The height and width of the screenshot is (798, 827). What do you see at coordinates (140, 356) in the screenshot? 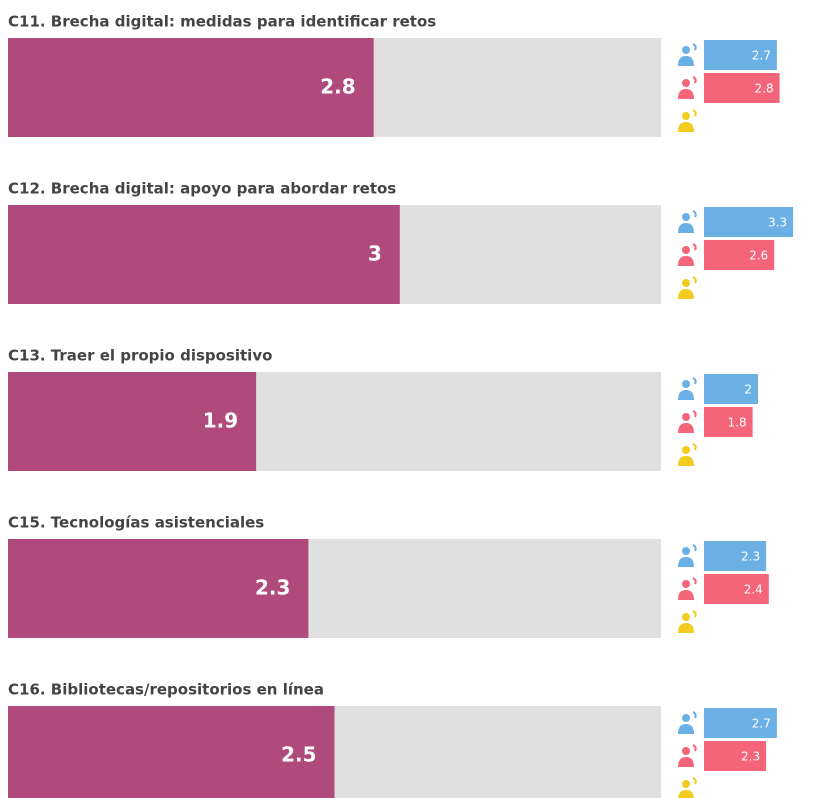
I see `panel-title: C13. Traer el propio dispositivo` at bounding box center [140, 356].